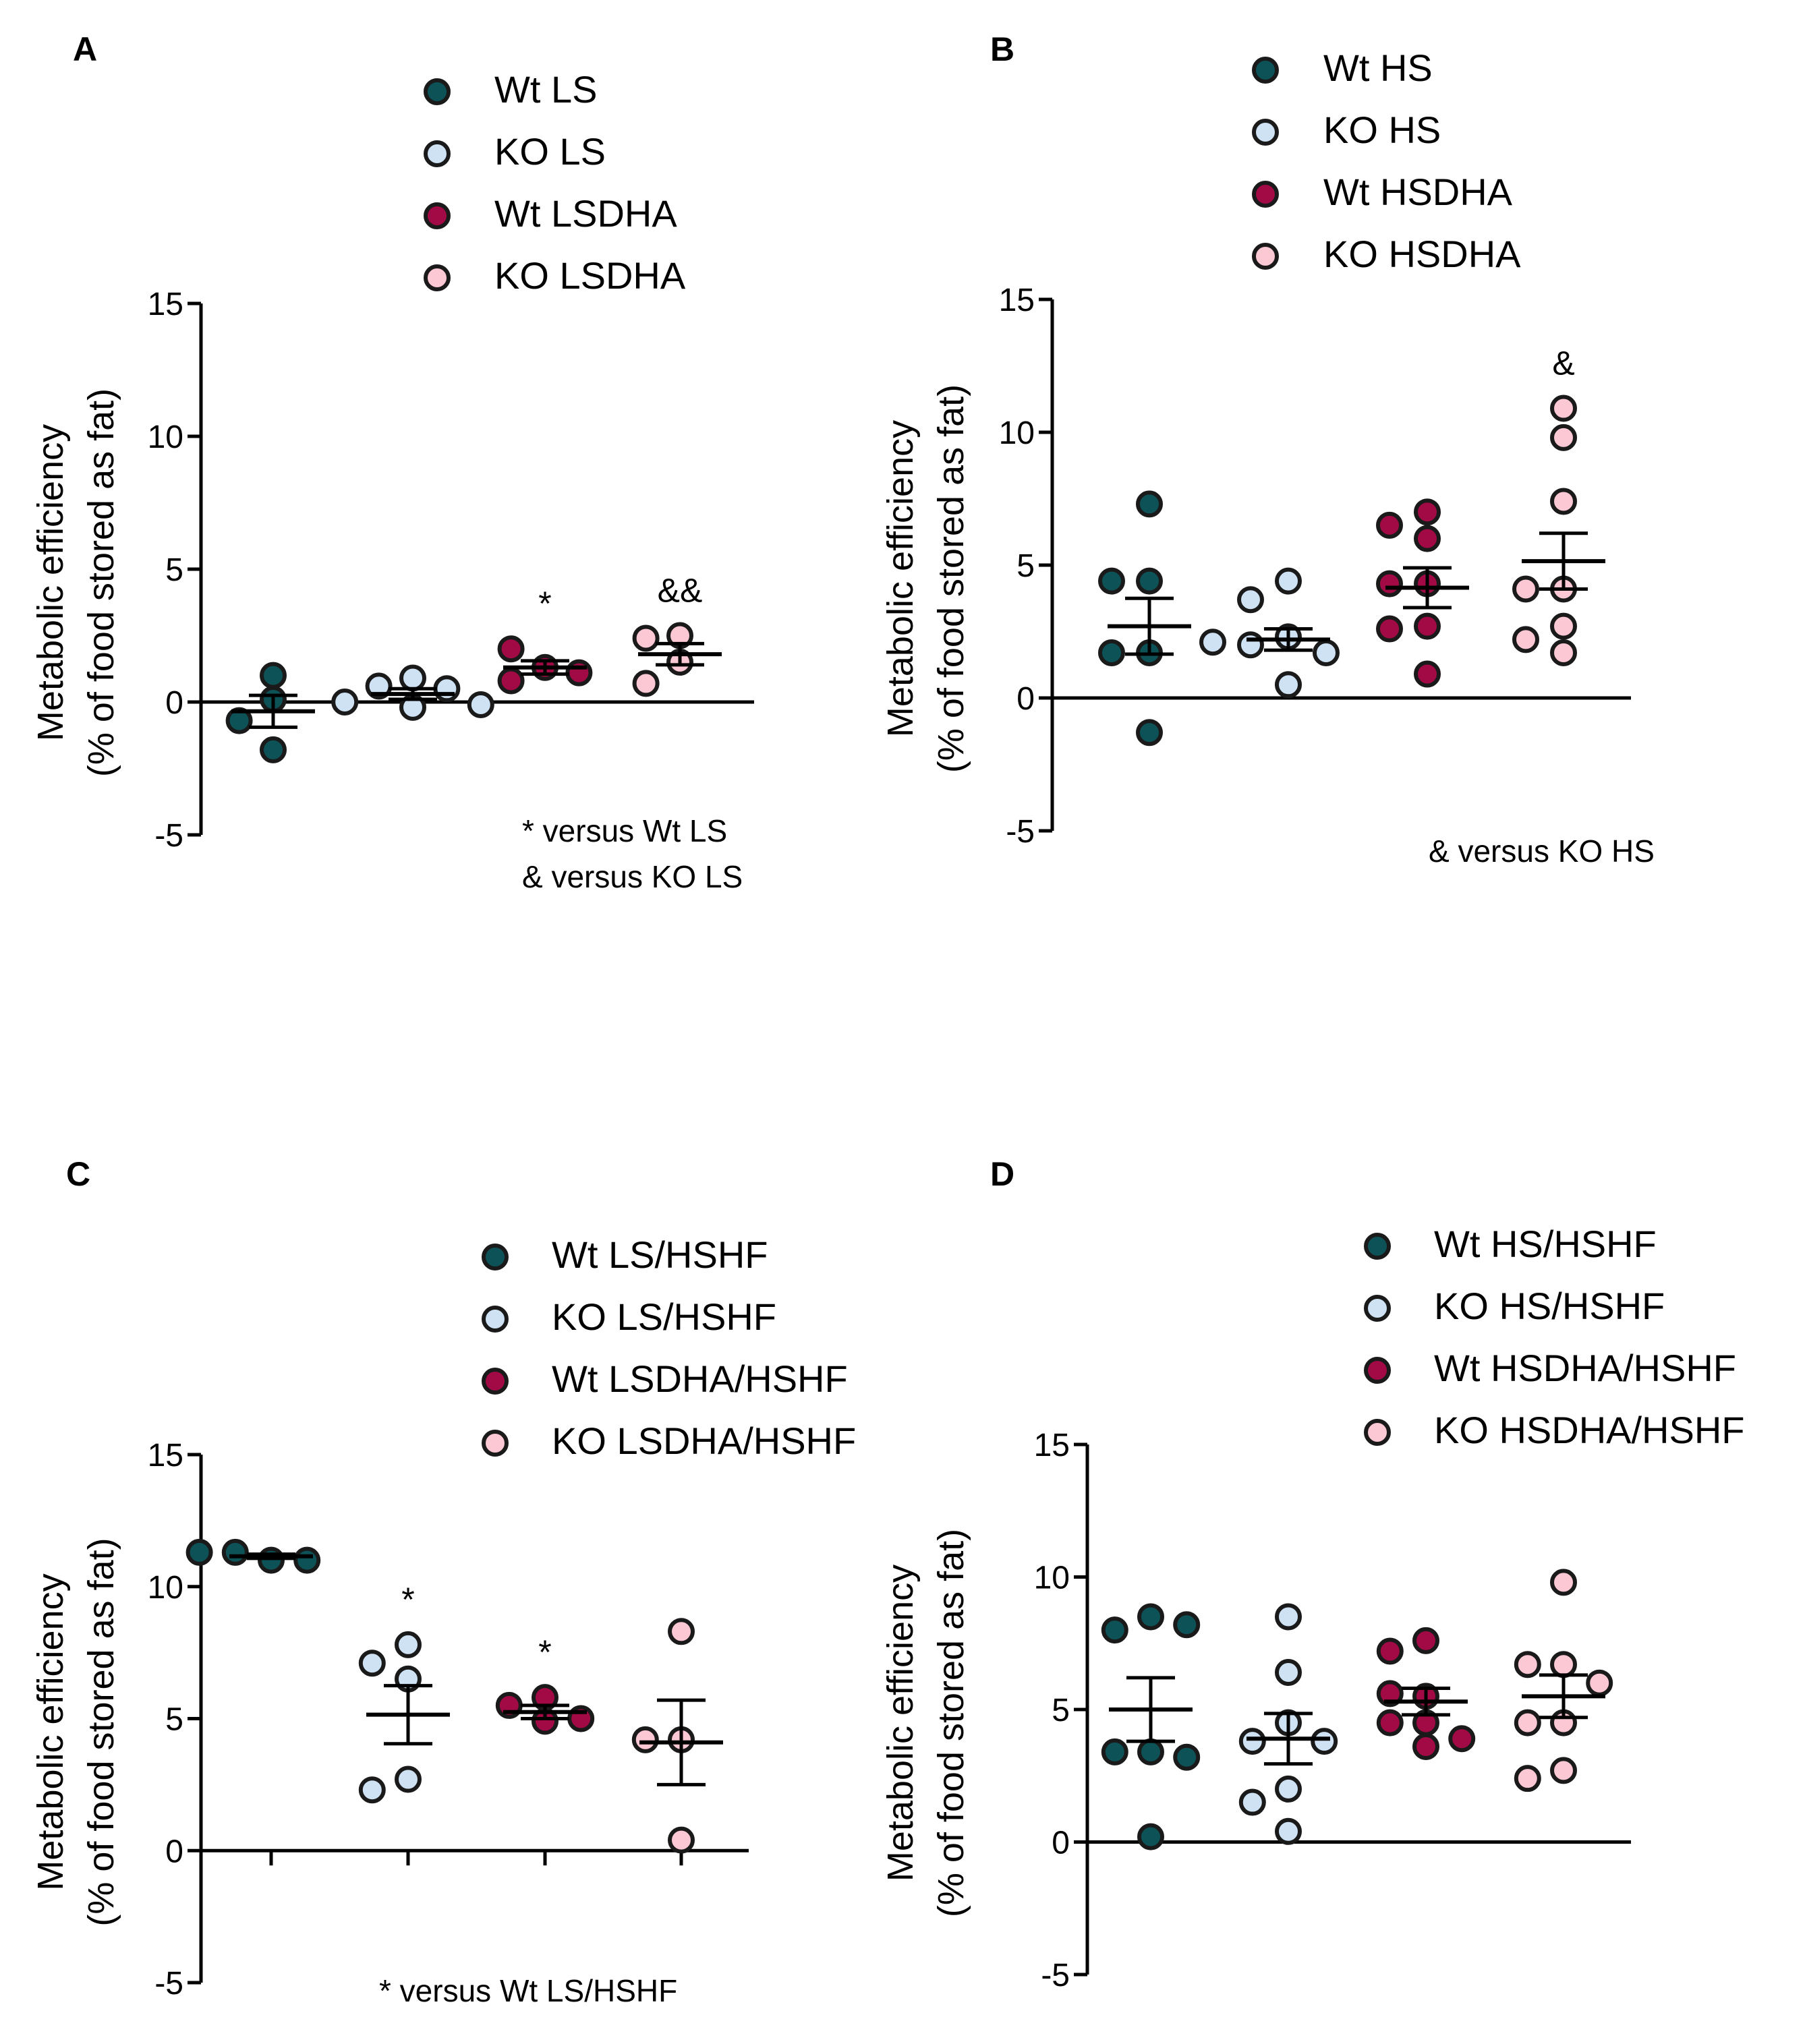  What do you see at coordinates (1589, 1430) in the screenshot?
I see `legend-label: KO HSDHA/HSHF` at bounding box center [1589, 1430].